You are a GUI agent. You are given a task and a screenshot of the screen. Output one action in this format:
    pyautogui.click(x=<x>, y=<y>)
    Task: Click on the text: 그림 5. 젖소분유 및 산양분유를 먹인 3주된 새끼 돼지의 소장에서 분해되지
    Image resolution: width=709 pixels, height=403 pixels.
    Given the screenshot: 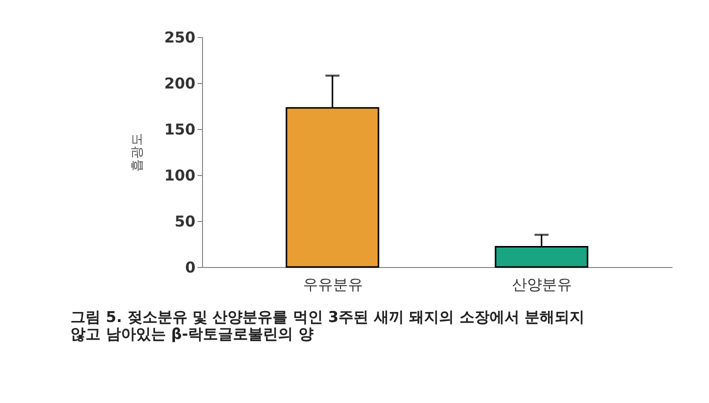 What is the action you would take?
    pyautogui.click(x=327, y=317)
    